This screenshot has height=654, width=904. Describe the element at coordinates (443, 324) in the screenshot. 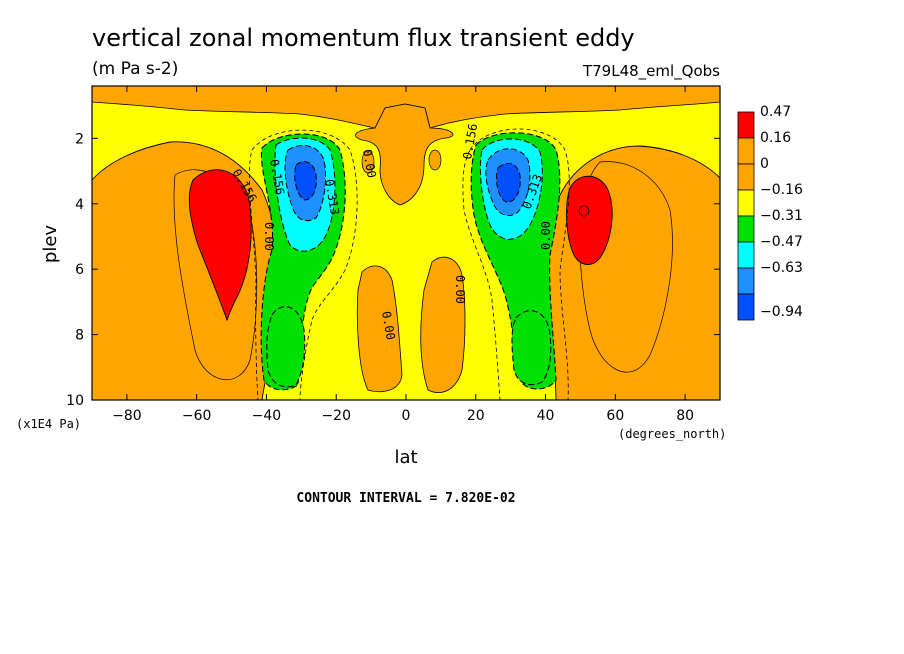

I see `field-orange-lower-right-tongue` at that location.